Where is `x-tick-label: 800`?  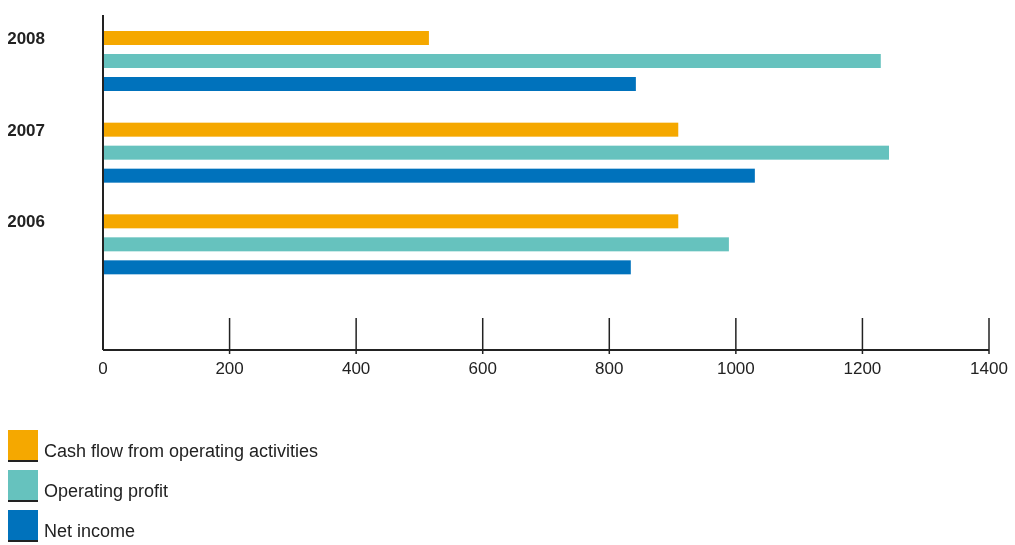
x-tick-label: 800 is located at coordinates (609, 368).